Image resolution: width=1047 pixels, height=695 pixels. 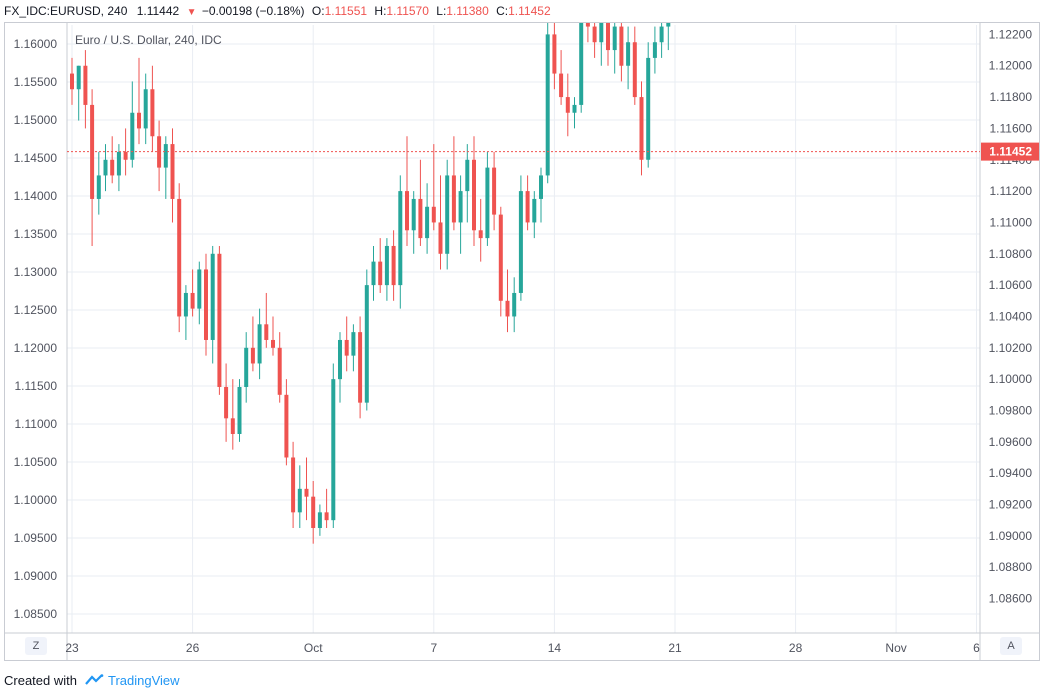 What do you see at coordinates (1011, 567) in the screenshot?
I see `right-axis-tick-label: 1.08800` at bounding box center [1011, 567].